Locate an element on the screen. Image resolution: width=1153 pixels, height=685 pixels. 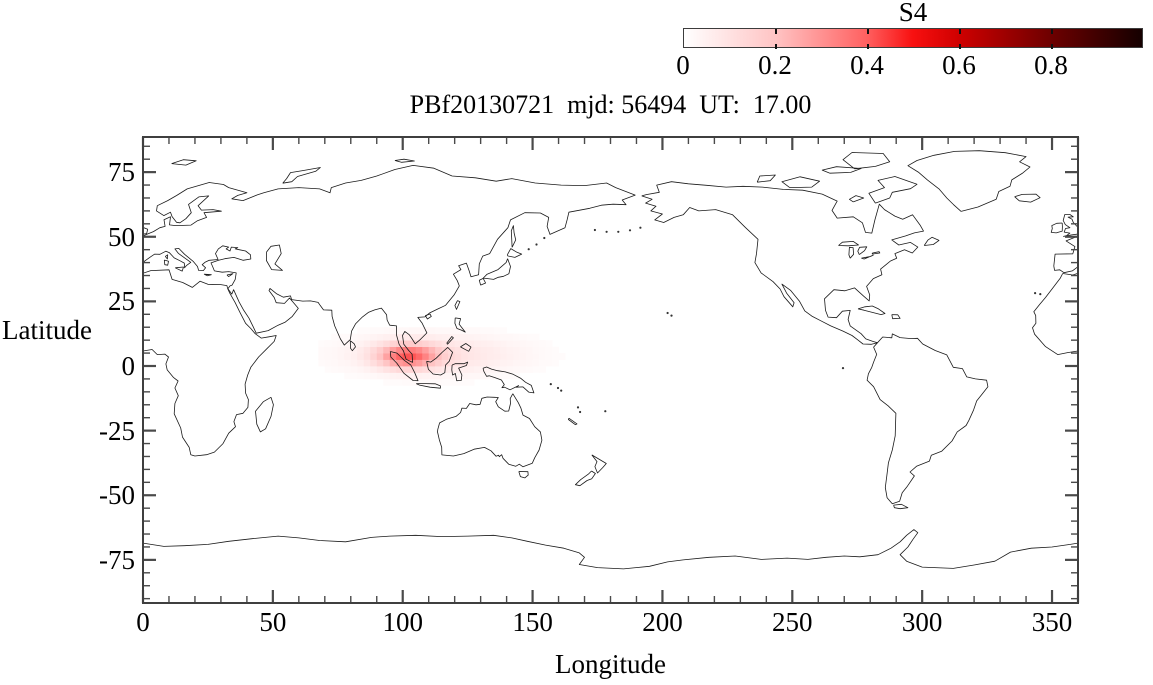
colorbar-tick-label: 0.2 is located at coordinates (775, 65).